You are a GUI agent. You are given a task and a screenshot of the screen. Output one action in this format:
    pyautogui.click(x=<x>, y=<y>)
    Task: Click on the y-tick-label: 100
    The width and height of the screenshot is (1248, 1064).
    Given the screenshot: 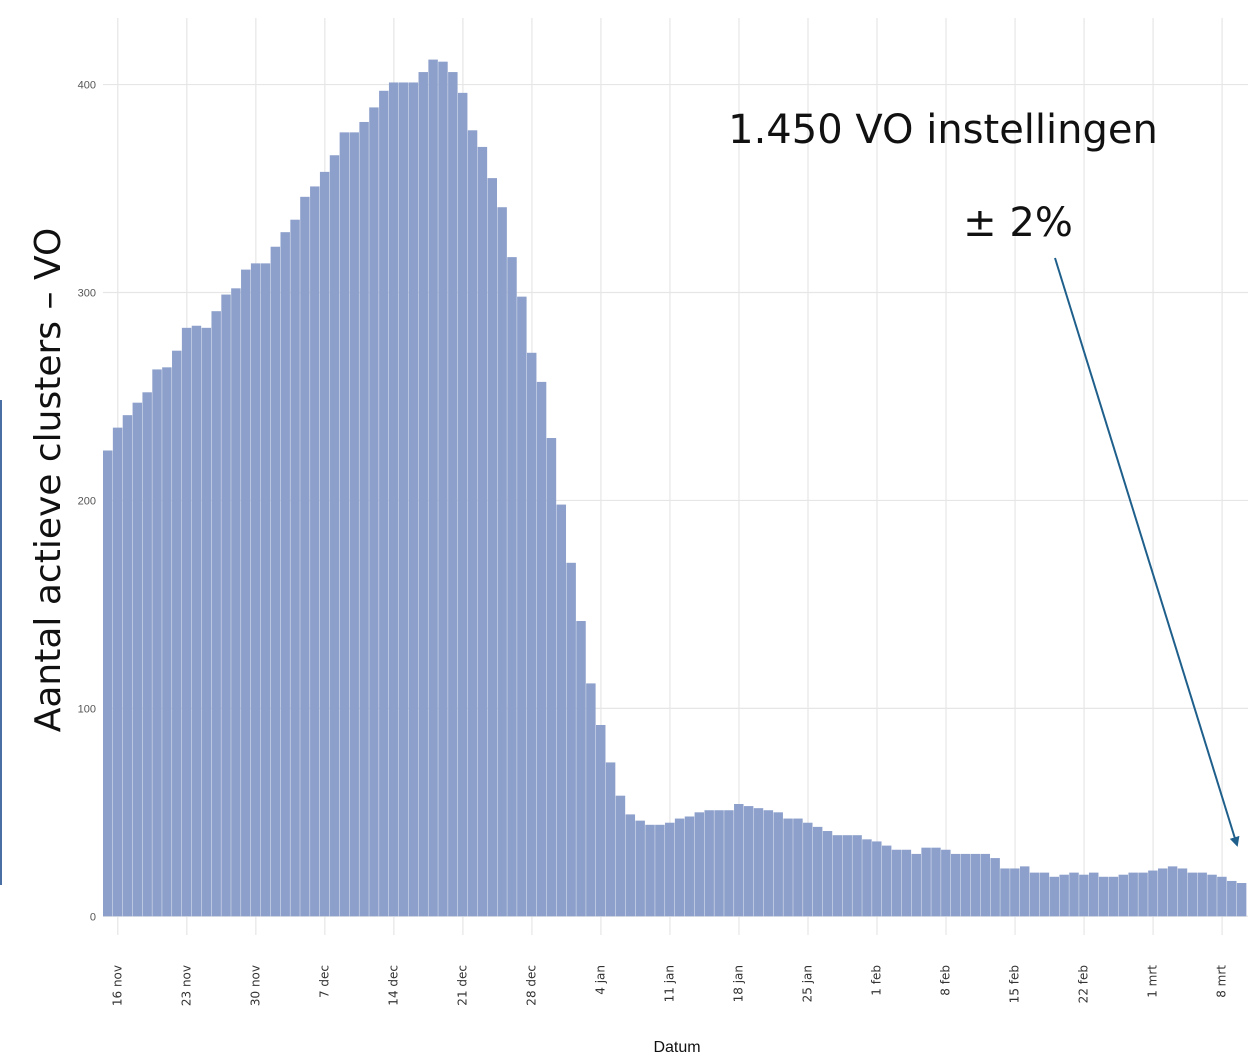 What is the action you would take?
    pyautogui.click(x=87, y=709)
    